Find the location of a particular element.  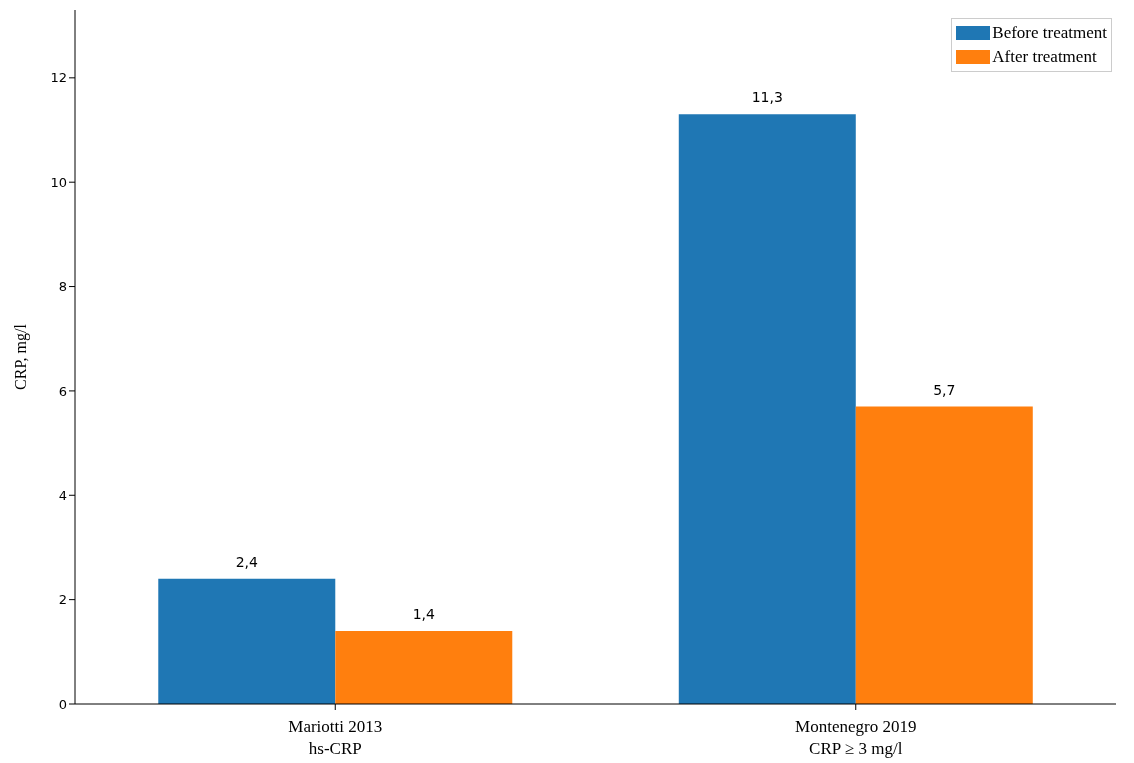

y-axis-title: CRP, mg/l is located at coordinates (20, 356).